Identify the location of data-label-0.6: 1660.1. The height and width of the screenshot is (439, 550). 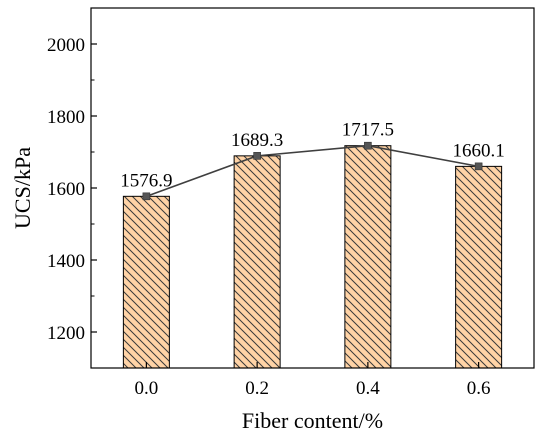
(479, 150).